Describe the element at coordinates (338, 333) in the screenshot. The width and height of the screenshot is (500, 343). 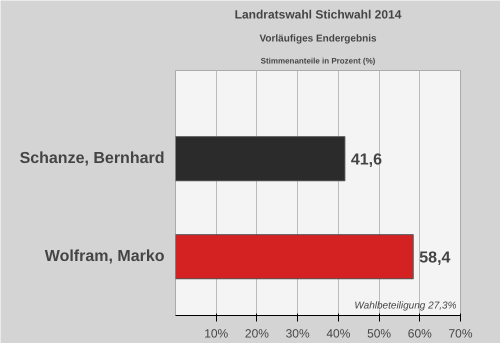
I see `x-tick-label: 40%` at that location.